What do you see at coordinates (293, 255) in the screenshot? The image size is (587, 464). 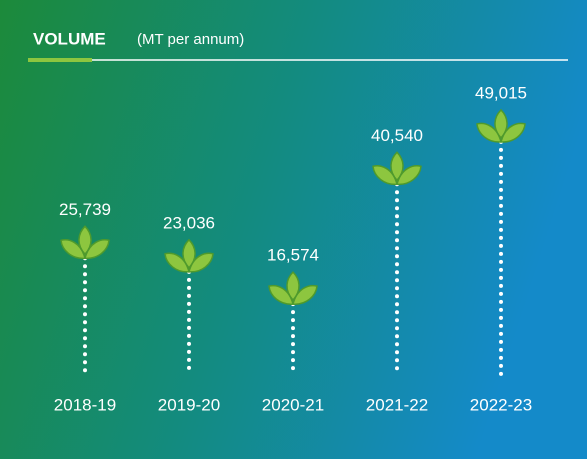 I see `value-label: 16,574` at bounding box center [293, 255].